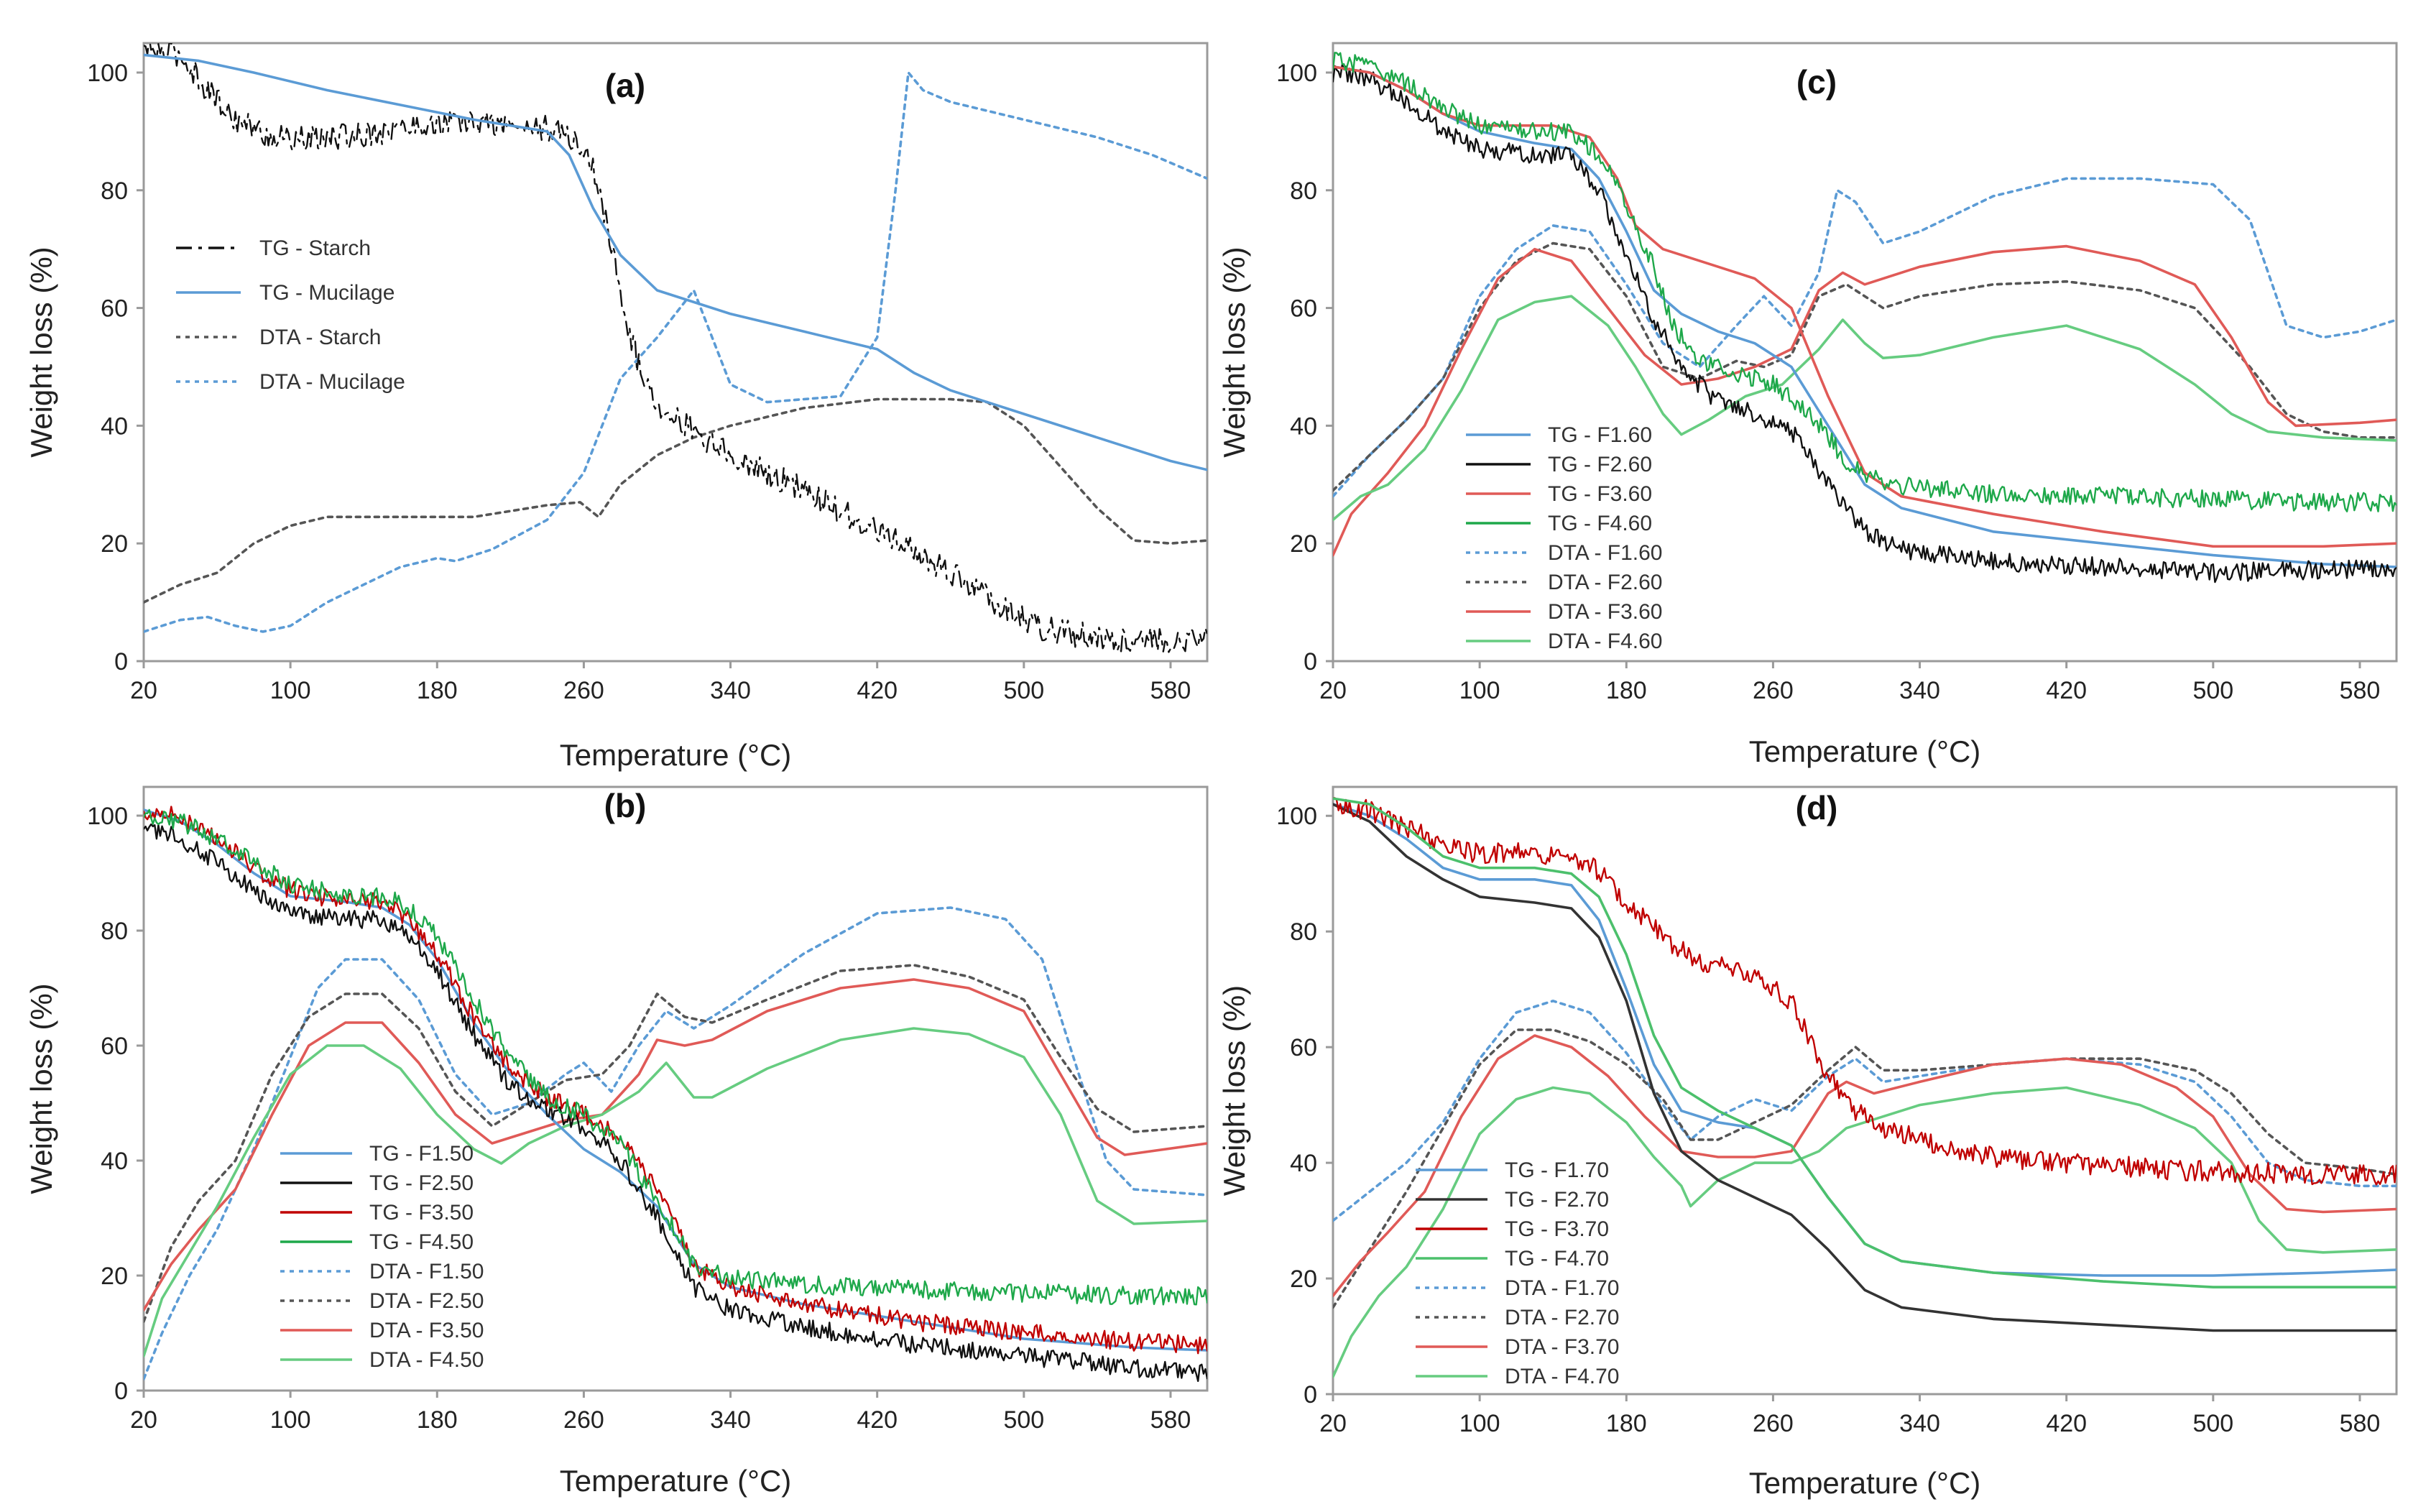 This screenshot has height=1512, width=2431. Describe the element at coordinates (1600, 494) in the screenshot. I see `legend-entry: TG - F3.60` at that location.